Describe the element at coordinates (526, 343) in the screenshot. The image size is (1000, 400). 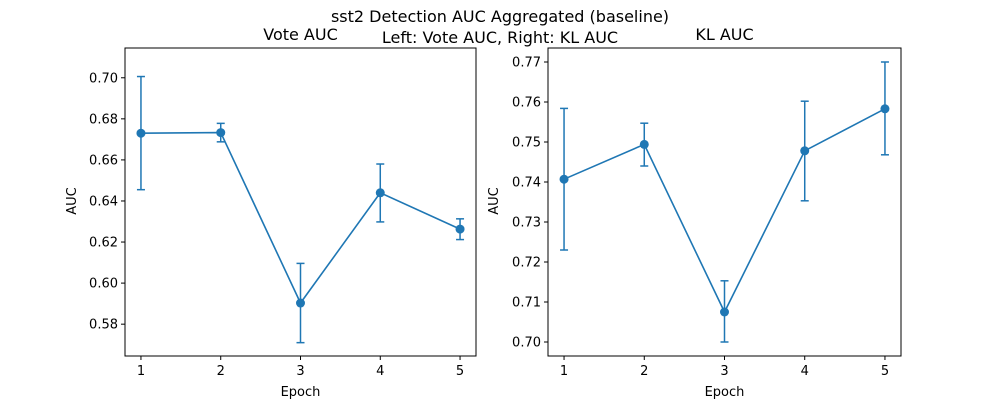
I see `kl-auc-ytick-label: 0.70` at that location.